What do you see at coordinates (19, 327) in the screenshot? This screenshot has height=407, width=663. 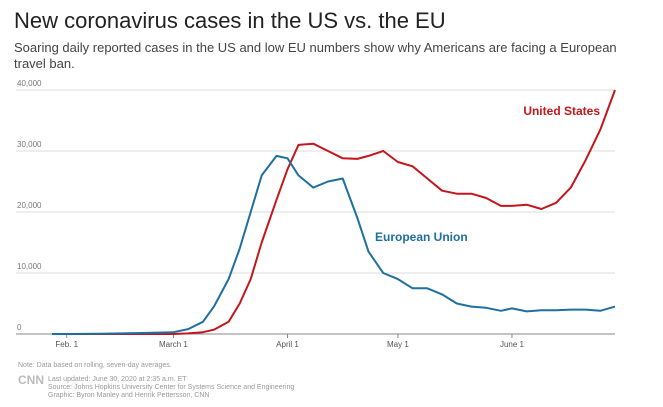 I see `y-tick-label: 0` at bounding box center [19, 327].